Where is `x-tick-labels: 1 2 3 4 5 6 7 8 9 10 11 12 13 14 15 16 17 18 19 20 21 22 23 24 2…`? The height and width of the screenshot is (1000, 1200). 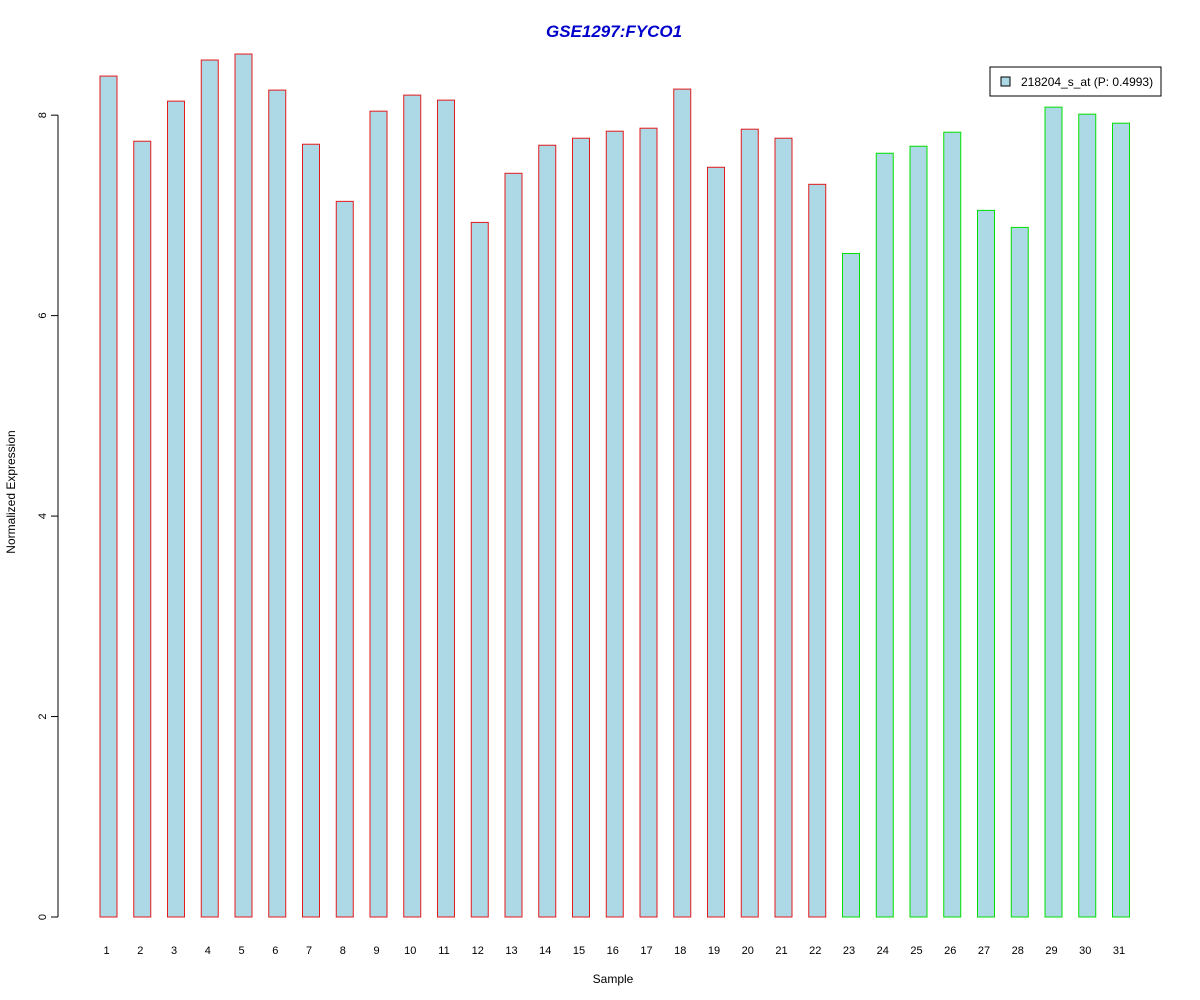
x-tick-labels: 1 2 3 4 5 6 7 8 9 10 11 12 13 14 15 16 17 18 19 20 21 22 23 24 2… is located at coordinates (614, 951).